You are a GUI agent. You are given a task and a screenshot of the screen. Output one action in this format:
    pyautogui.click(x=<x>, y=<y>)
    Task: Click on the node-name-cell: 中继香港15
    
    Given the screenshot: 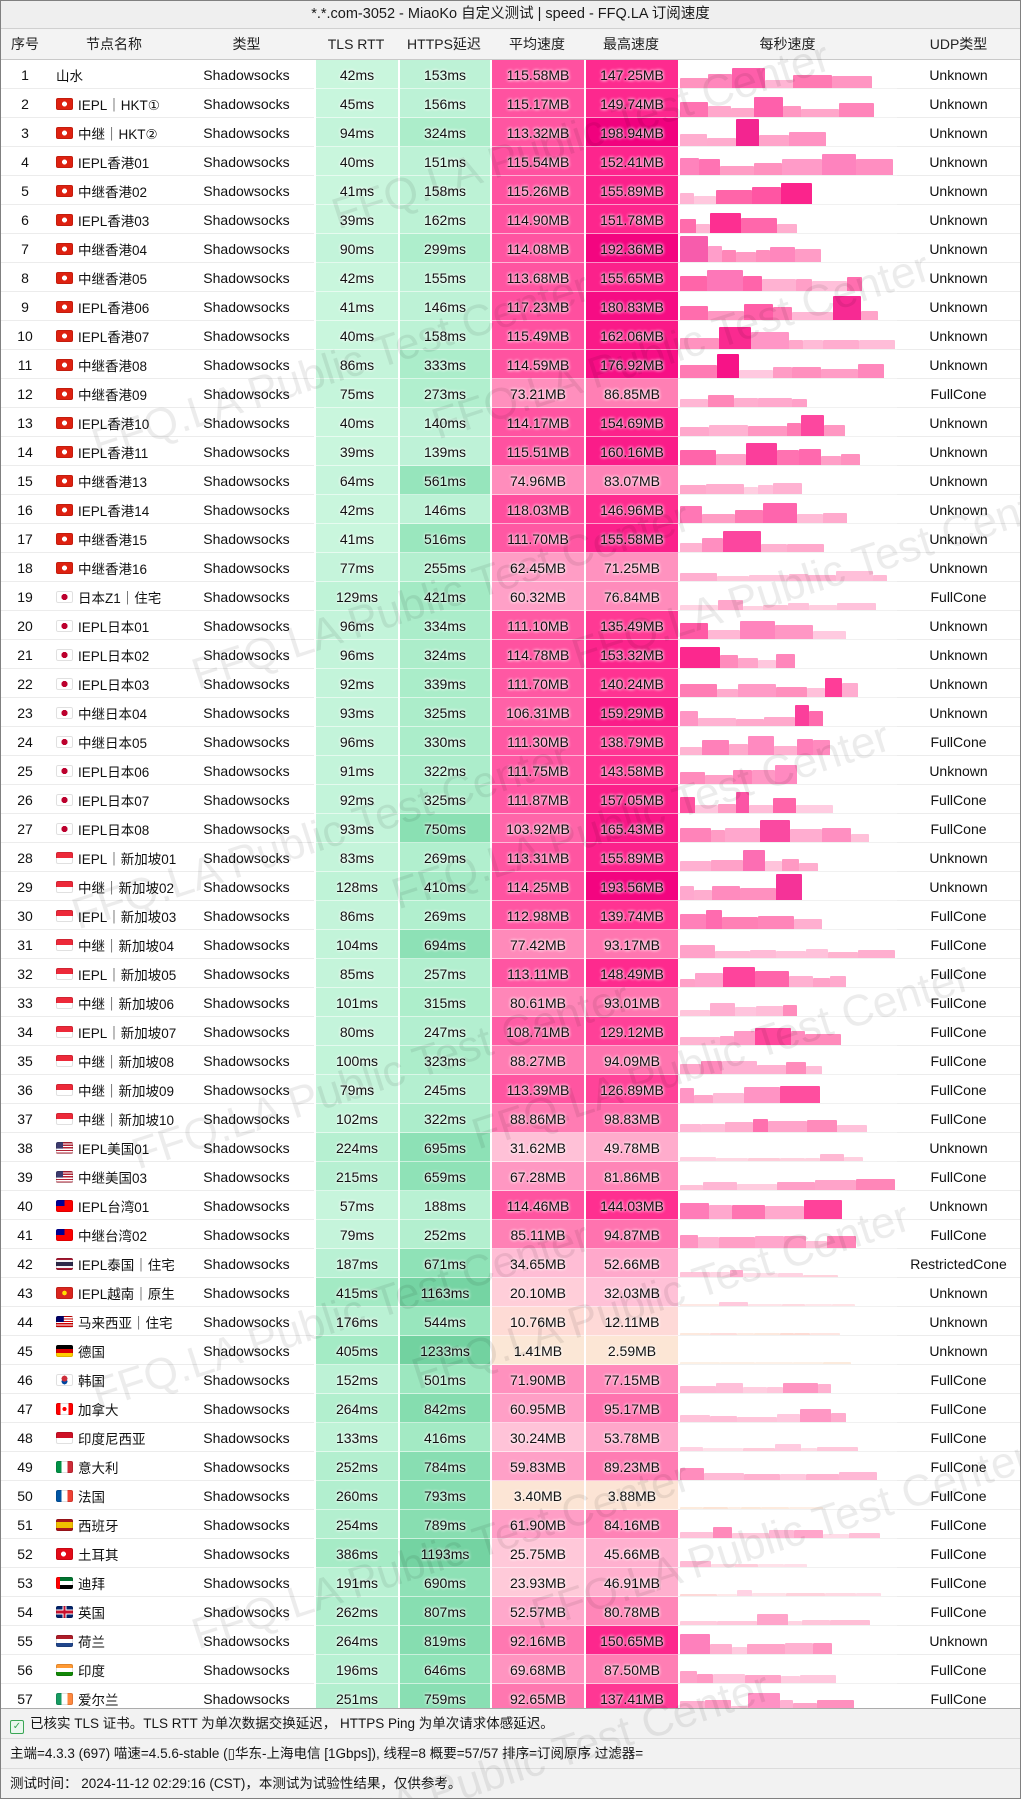 What is the action you would take?
    pyautogui.click(x=114, y=538)
    